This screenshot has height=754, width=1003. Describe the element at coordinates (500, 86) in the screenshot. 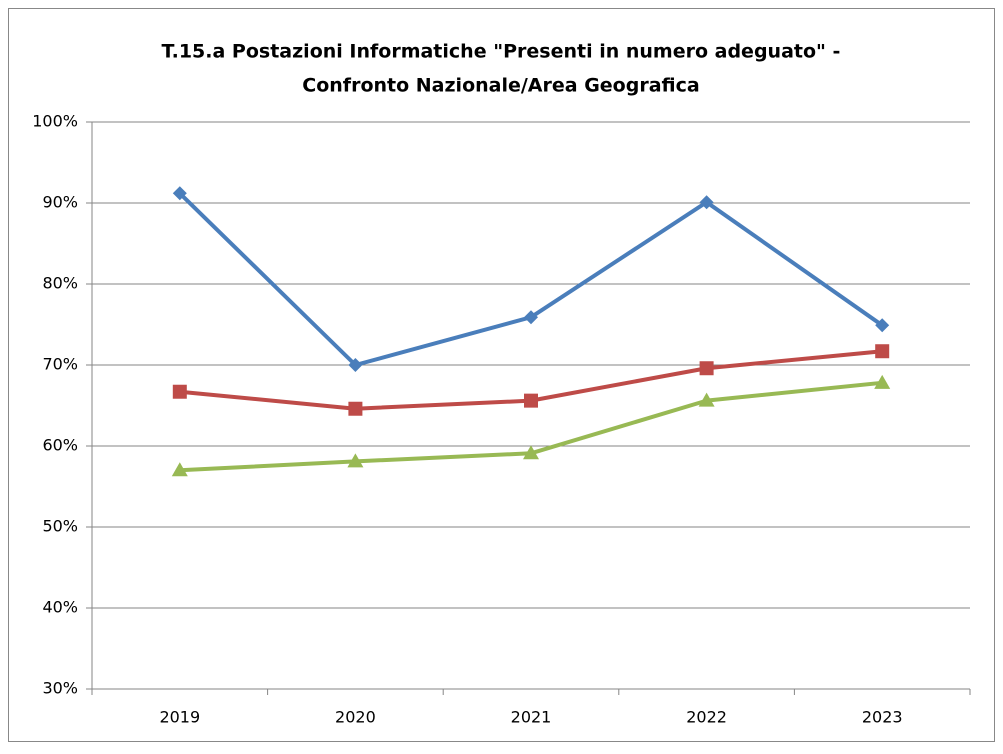

I see `chart-title: Confronto Nazionale/Area Geografica` at that location.